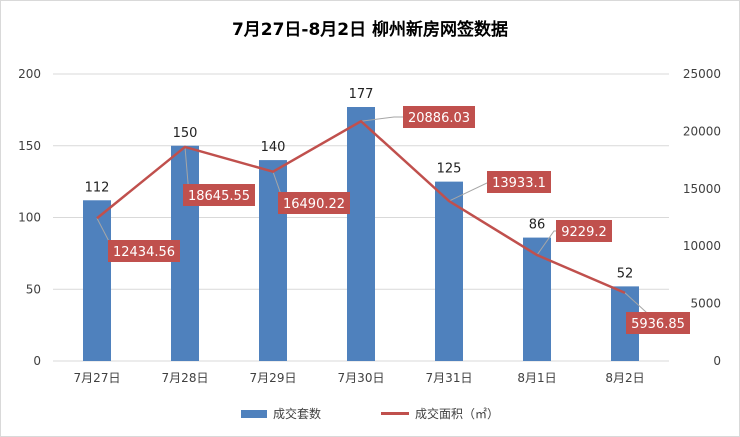 The height and width of the screenshot is (437, 740). I want to click on y-left-tick-label: 200, so click(29, 74).